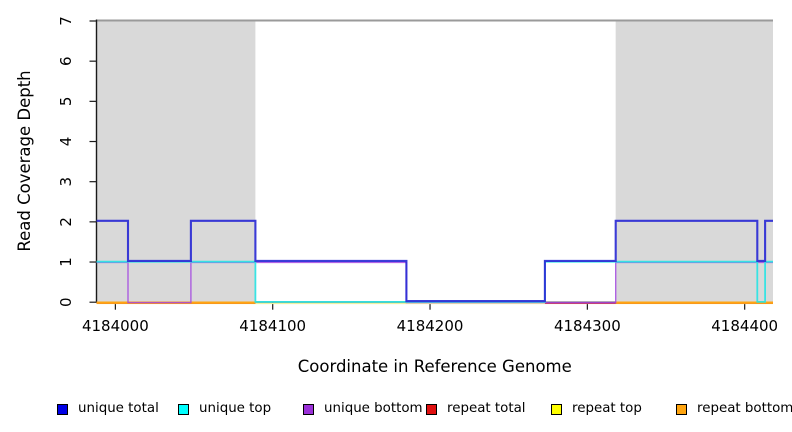 This screenshot has width=792, height=432. I want to click on y-tick-label: 0, so click(66, 302).